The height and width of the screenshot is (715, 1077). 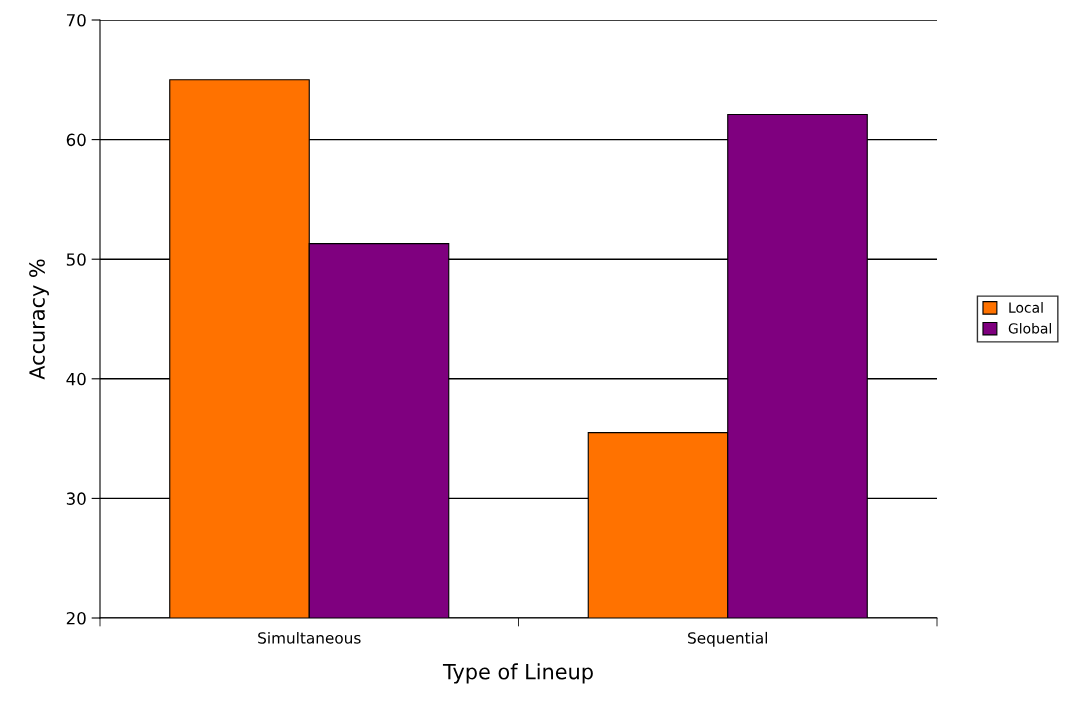 What do you see at coordinates (76, 20) in the screenshot?
I see `y-tick-label: 70` at bounding box center [76, 20].